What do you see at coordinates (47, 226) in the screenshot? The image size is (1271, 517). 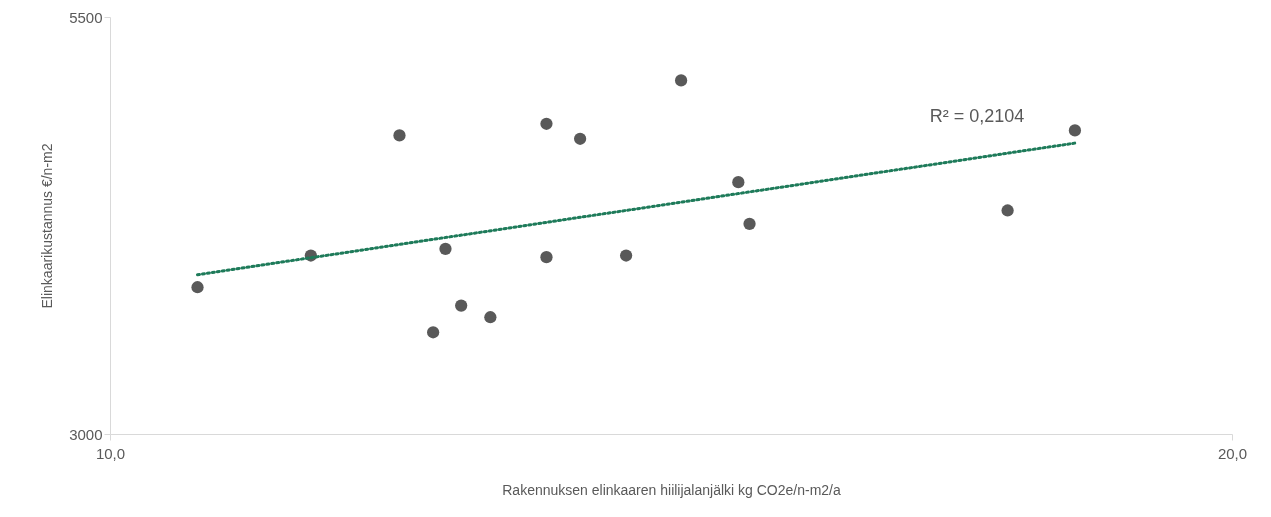 I see `y-axis-title: Elinkaarikustannus €/n-m2` at bounding box center [47, 226].